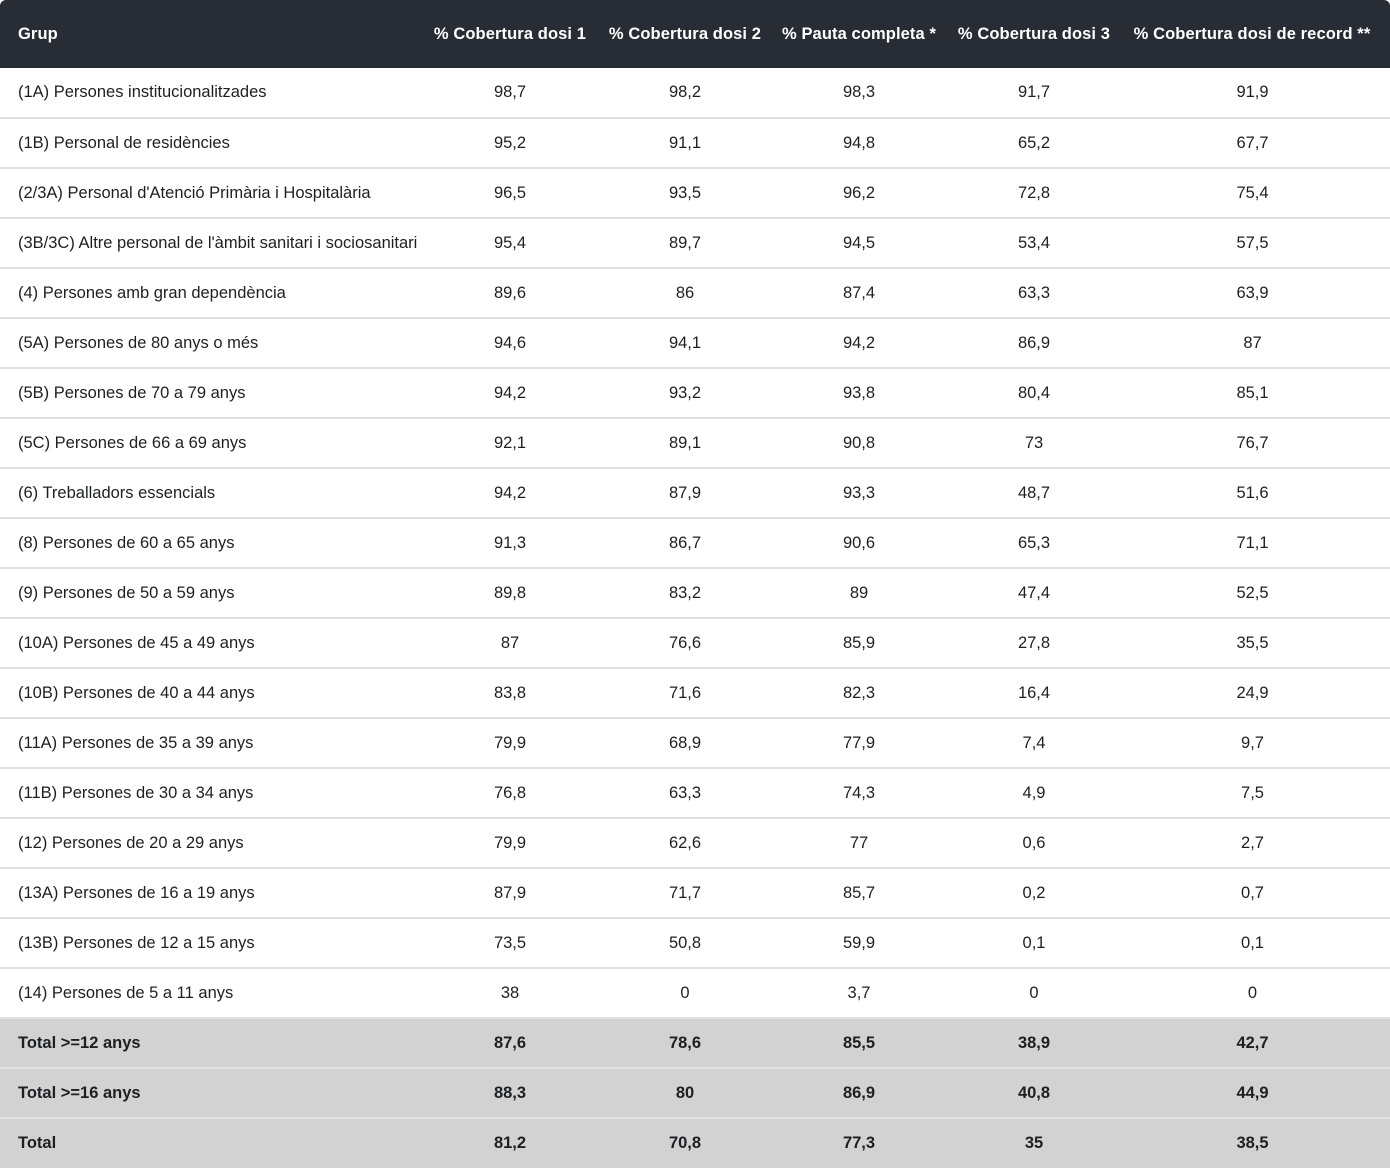  I want to click on table-total-row: Total >=16 anys 88,3 80 86,9 40,8 44,9, so click(695, 1093).